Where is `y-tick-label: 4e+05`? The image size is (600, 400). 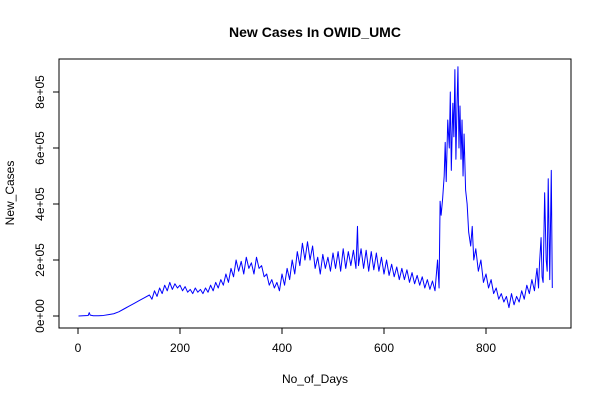
y-tick-label: 4e+05 is located at coordinates (40, 204).